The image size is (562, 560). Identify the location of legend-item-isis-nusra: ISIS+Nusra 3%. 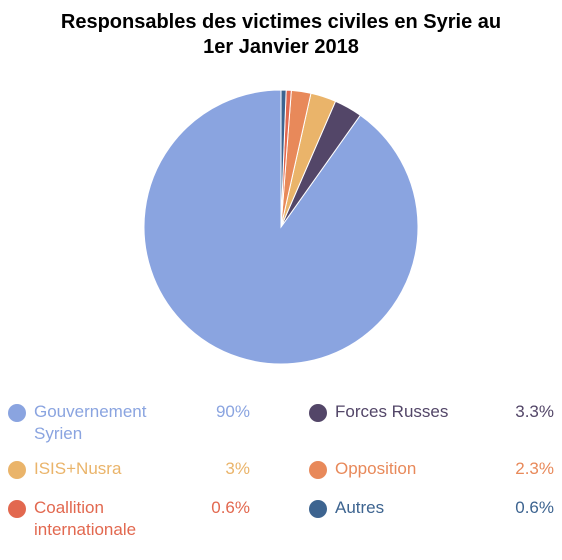
(133, 478).